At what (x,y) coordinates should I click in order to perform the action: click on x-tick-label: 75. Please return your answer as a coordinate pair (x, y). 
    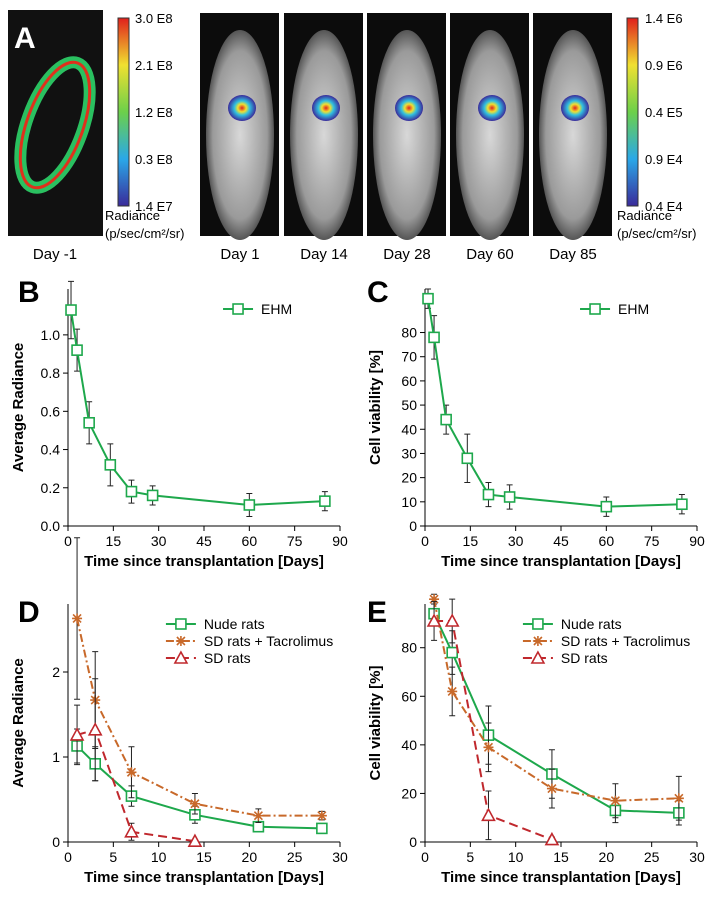
    Looking at the image, I should click on (652, 541).